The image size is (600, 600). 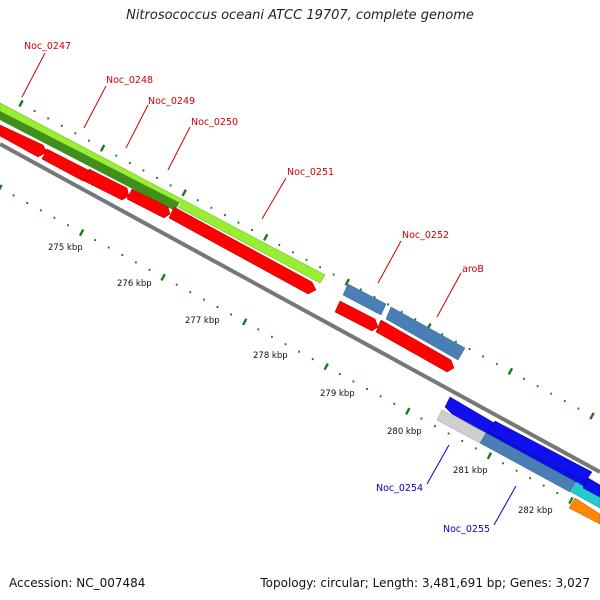 I want to click on gene-label-noc0254: Noc_0254, so click(x=413, y=469).